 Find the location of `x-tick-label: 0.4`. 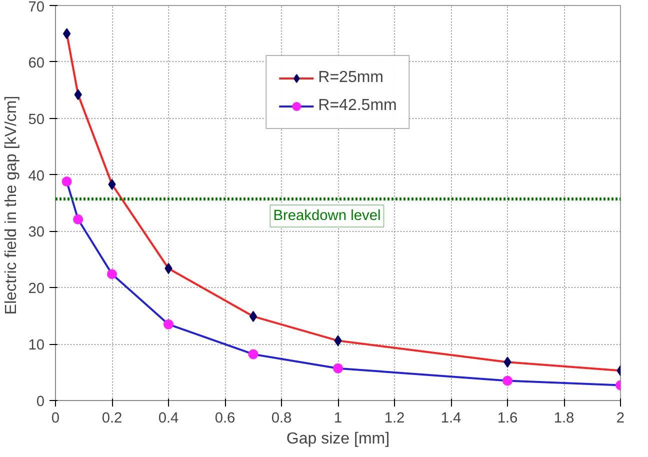

x-tick-label: 0.4 is located at coordinates (168, 418).